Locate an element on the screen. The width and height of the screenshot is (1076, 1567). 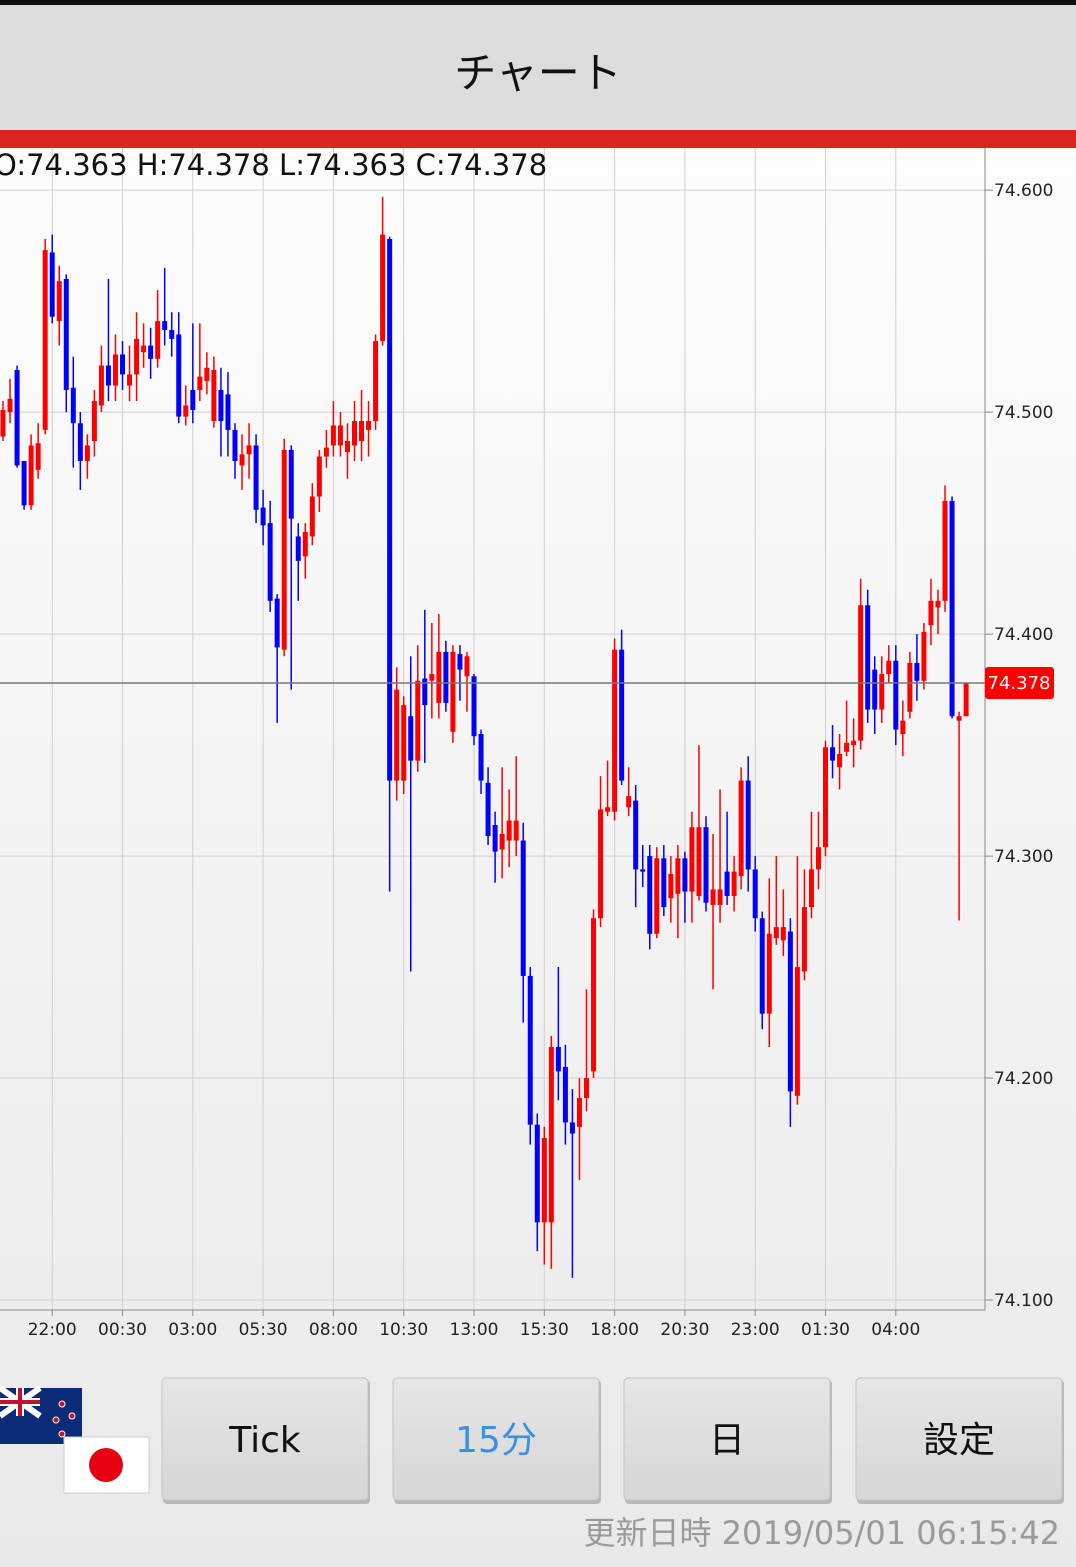
button-label: 日 is located at coordinates (727, 1440).